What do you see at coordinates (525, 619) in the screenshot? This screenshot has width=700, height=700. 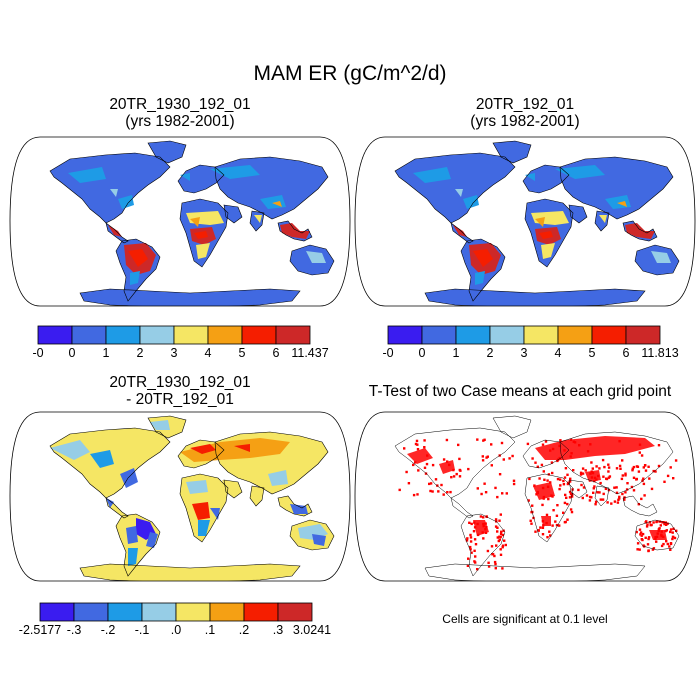 I see `significance-note: Cells are significant at 0.1 level` at bounding box center [525, 619].